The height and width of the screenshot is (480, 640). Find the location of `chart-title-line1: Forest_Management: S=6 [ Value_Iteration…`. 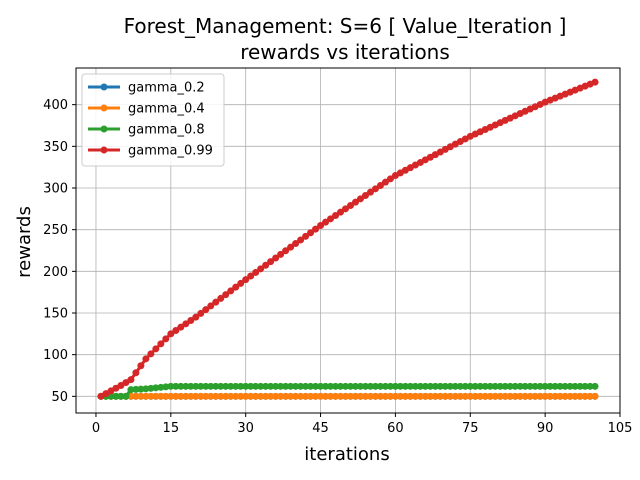

chart-title-line1: Forest_Management: S=6 [ Value_Iteration… is located at coordinates (345, 26).